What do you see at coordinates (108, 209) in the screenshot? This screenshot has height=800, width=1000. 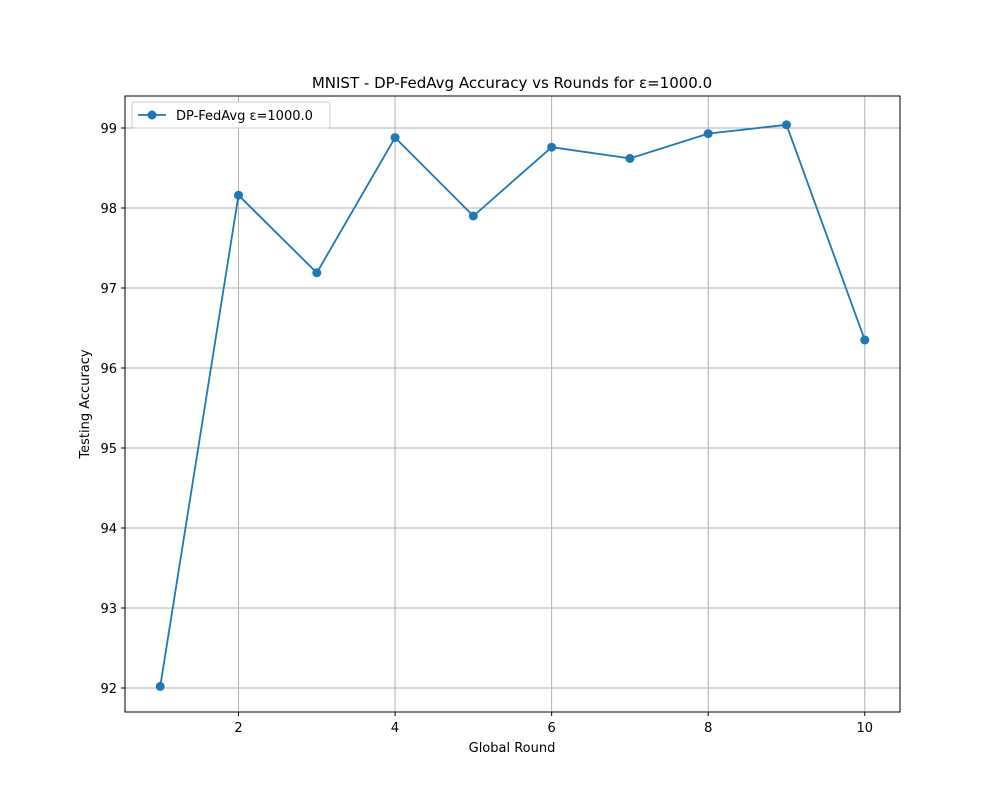 I see `y-tick-label: 98` at bounding box center [108, 209].